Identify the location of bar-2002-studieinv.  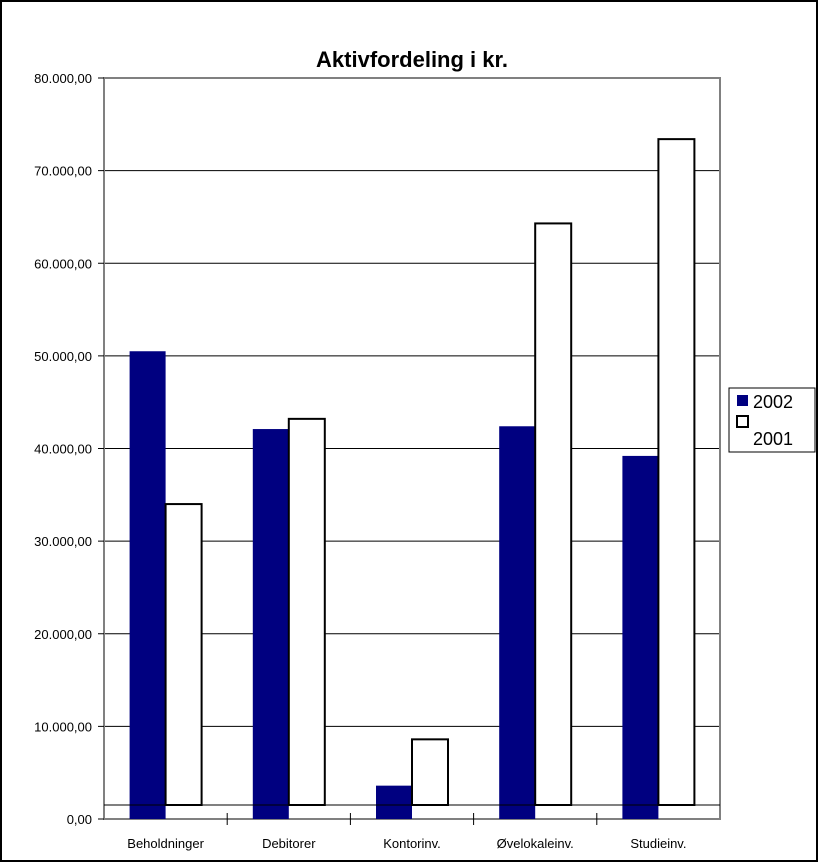
(640, 637).